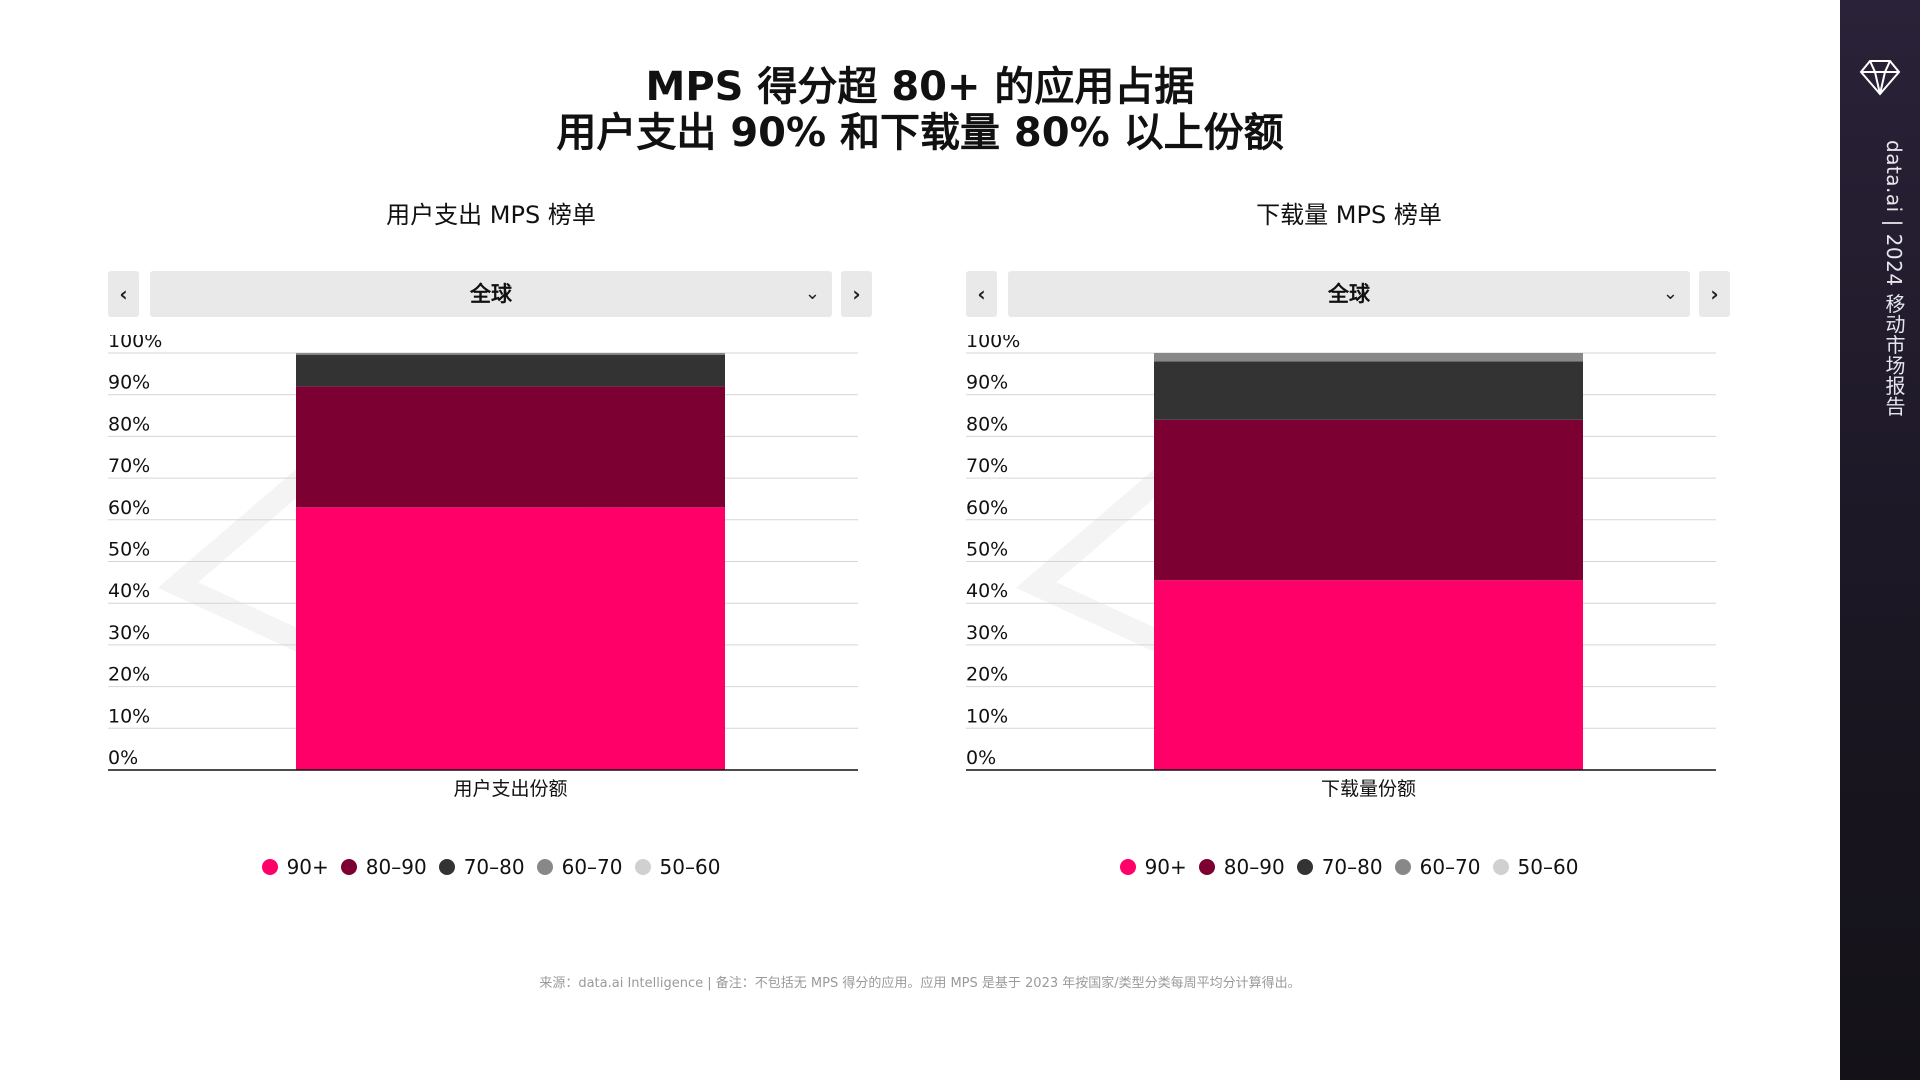  I want to click on sidebar-report-title: data.ai | 2024 移动市场报告, so click(1894, 278).